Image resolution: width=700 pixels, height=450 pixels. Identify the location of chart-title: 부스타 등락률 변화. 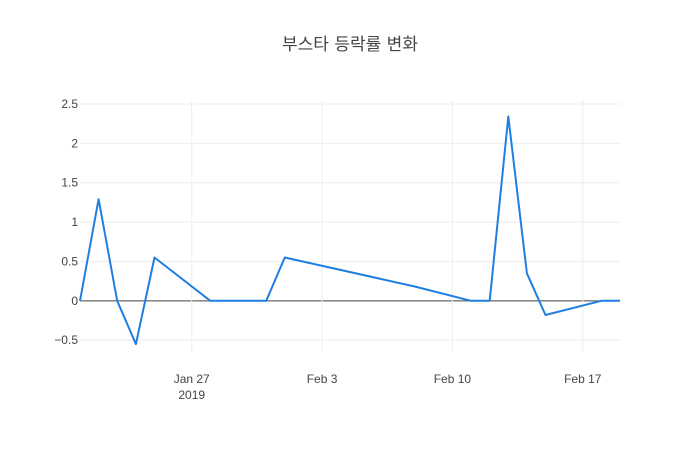
(350, 45).